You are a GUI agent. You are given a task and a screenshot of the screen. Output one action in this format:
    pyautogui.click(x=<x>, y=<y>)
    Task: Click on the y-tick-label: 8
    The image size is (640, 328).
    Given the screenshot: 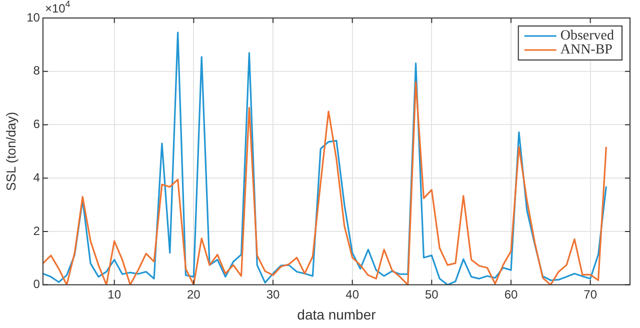 What is the action you would take?
    pyautogui.click(x=36, y=71)
    